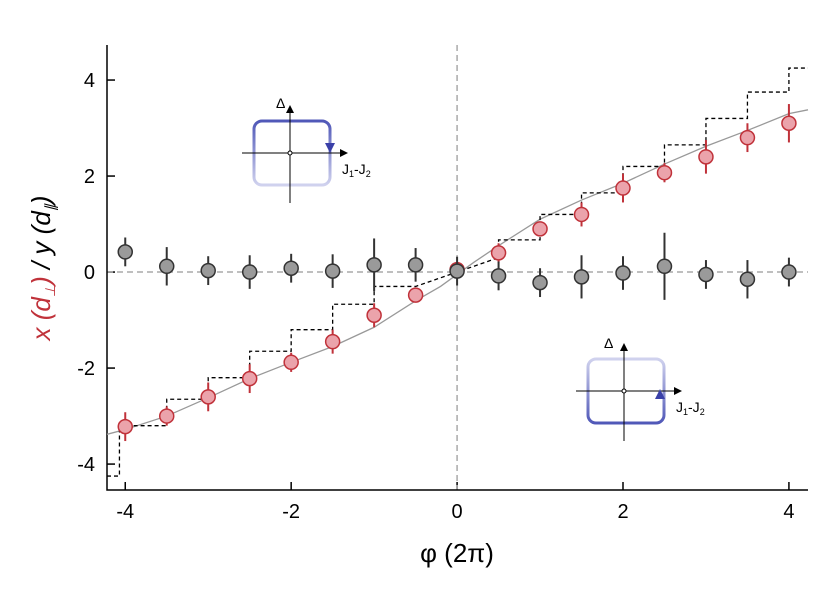 The height and width of the screenshot is (596, 829). What do you see at coordinates (89, 273) in the screenshot?
I see `y-tick-label: 0` at bounding box center [89, 273].